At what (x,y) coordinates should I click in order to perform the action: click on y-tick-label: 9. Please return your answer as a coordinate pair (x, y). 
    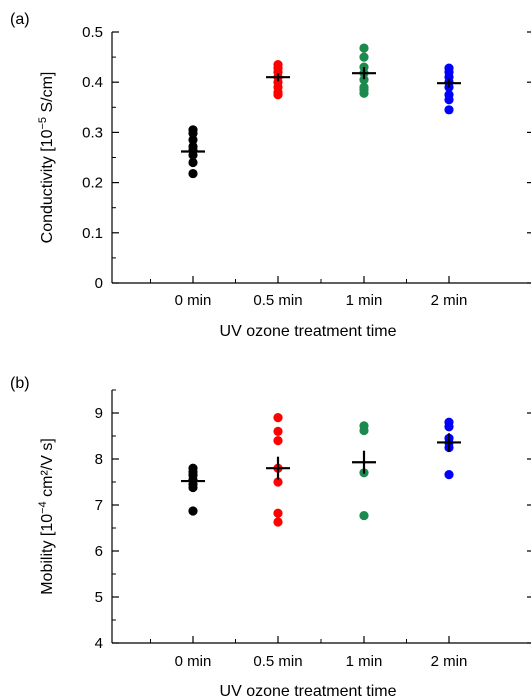
    Looking at the image, I should click on (99, 413).